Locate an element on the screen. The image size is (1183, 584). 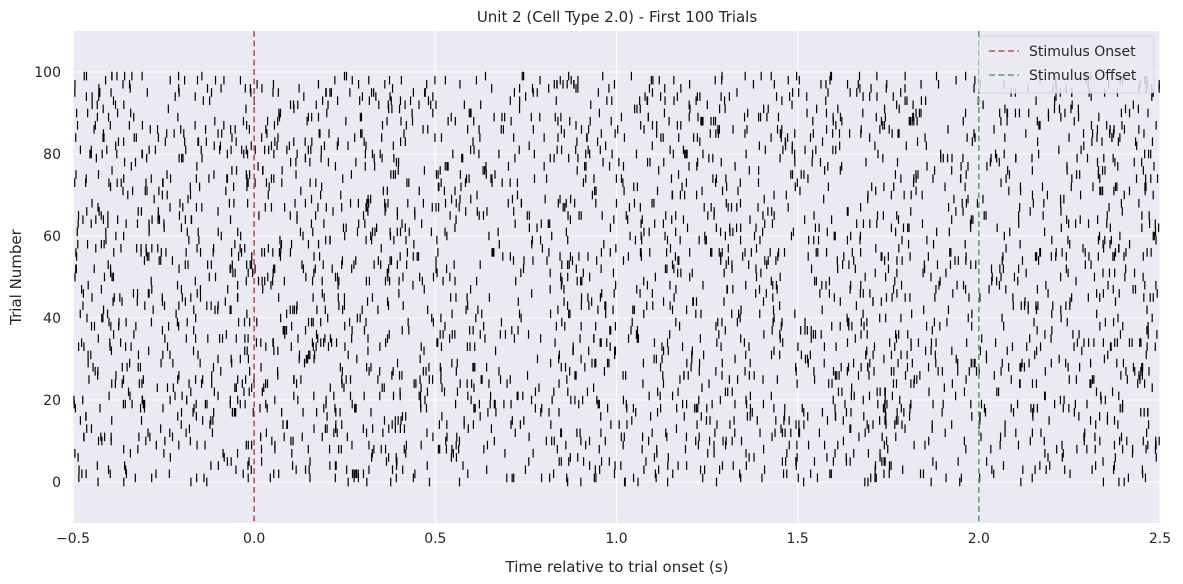
x-tick-label: 1.0 is located at coordinates (616, 539).